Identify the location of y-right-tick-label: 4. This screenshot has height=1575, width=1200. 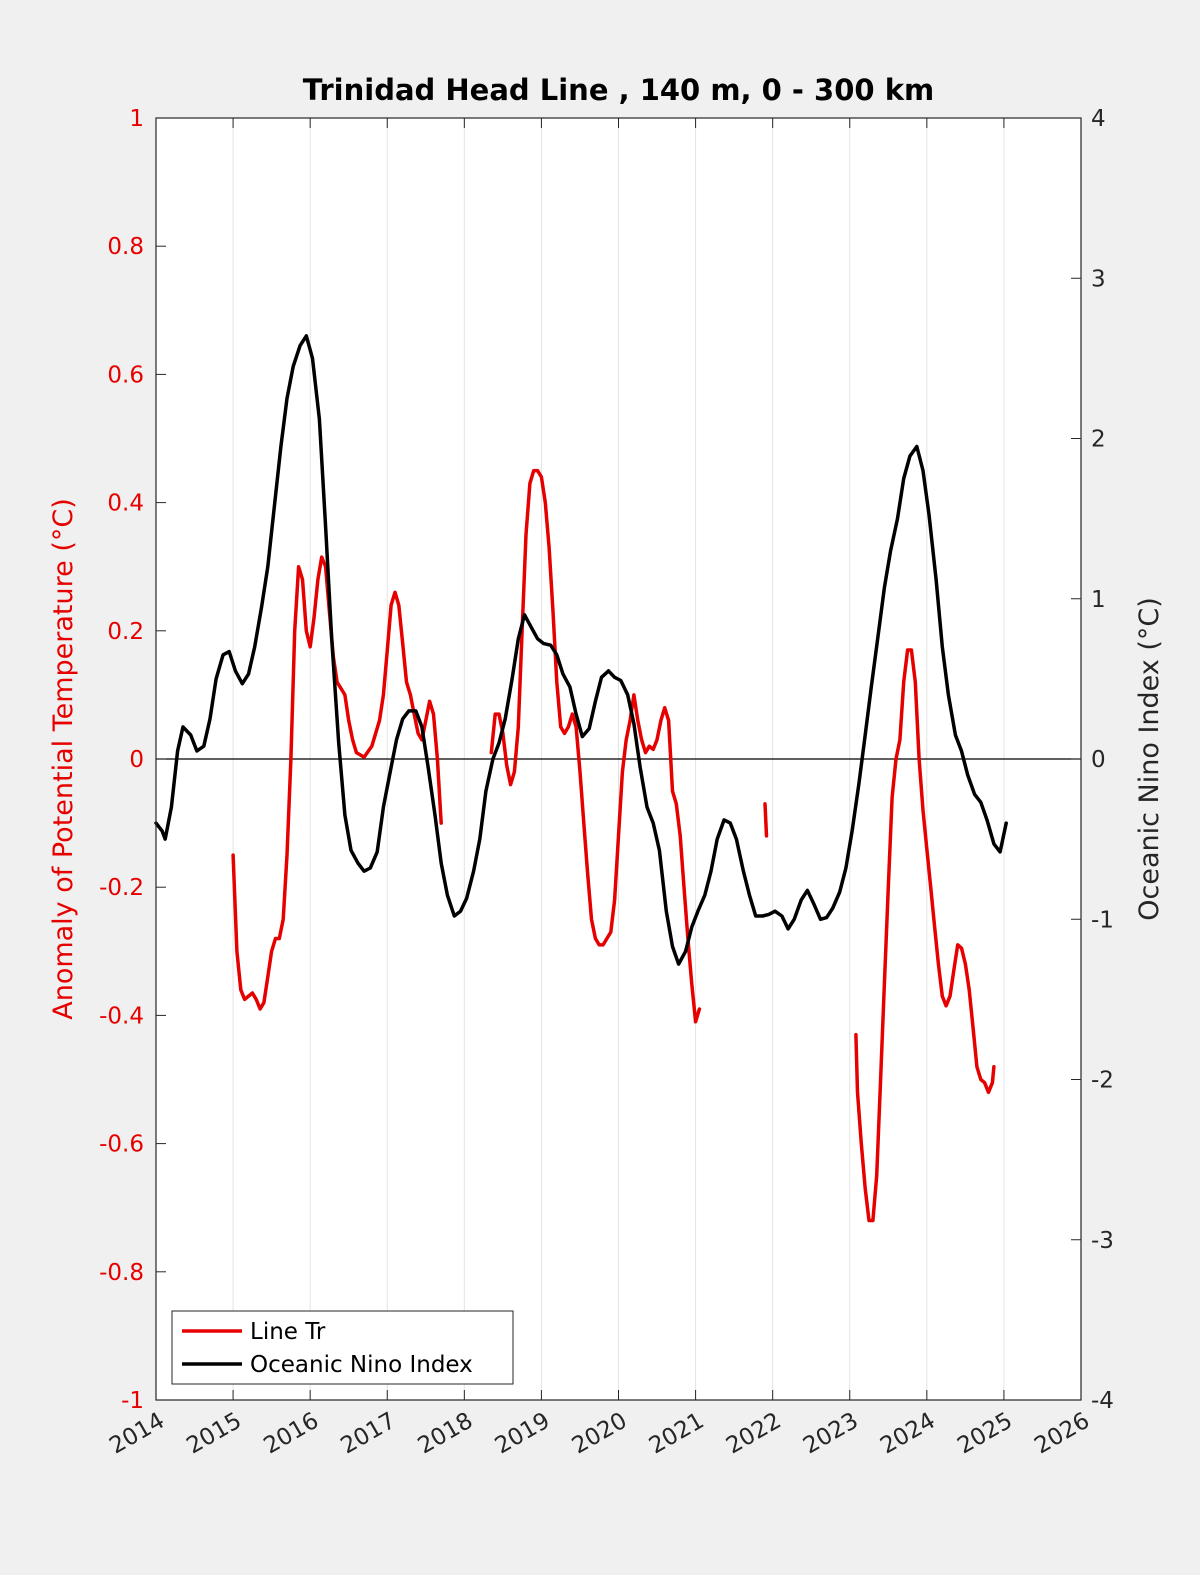
(1098, 119).